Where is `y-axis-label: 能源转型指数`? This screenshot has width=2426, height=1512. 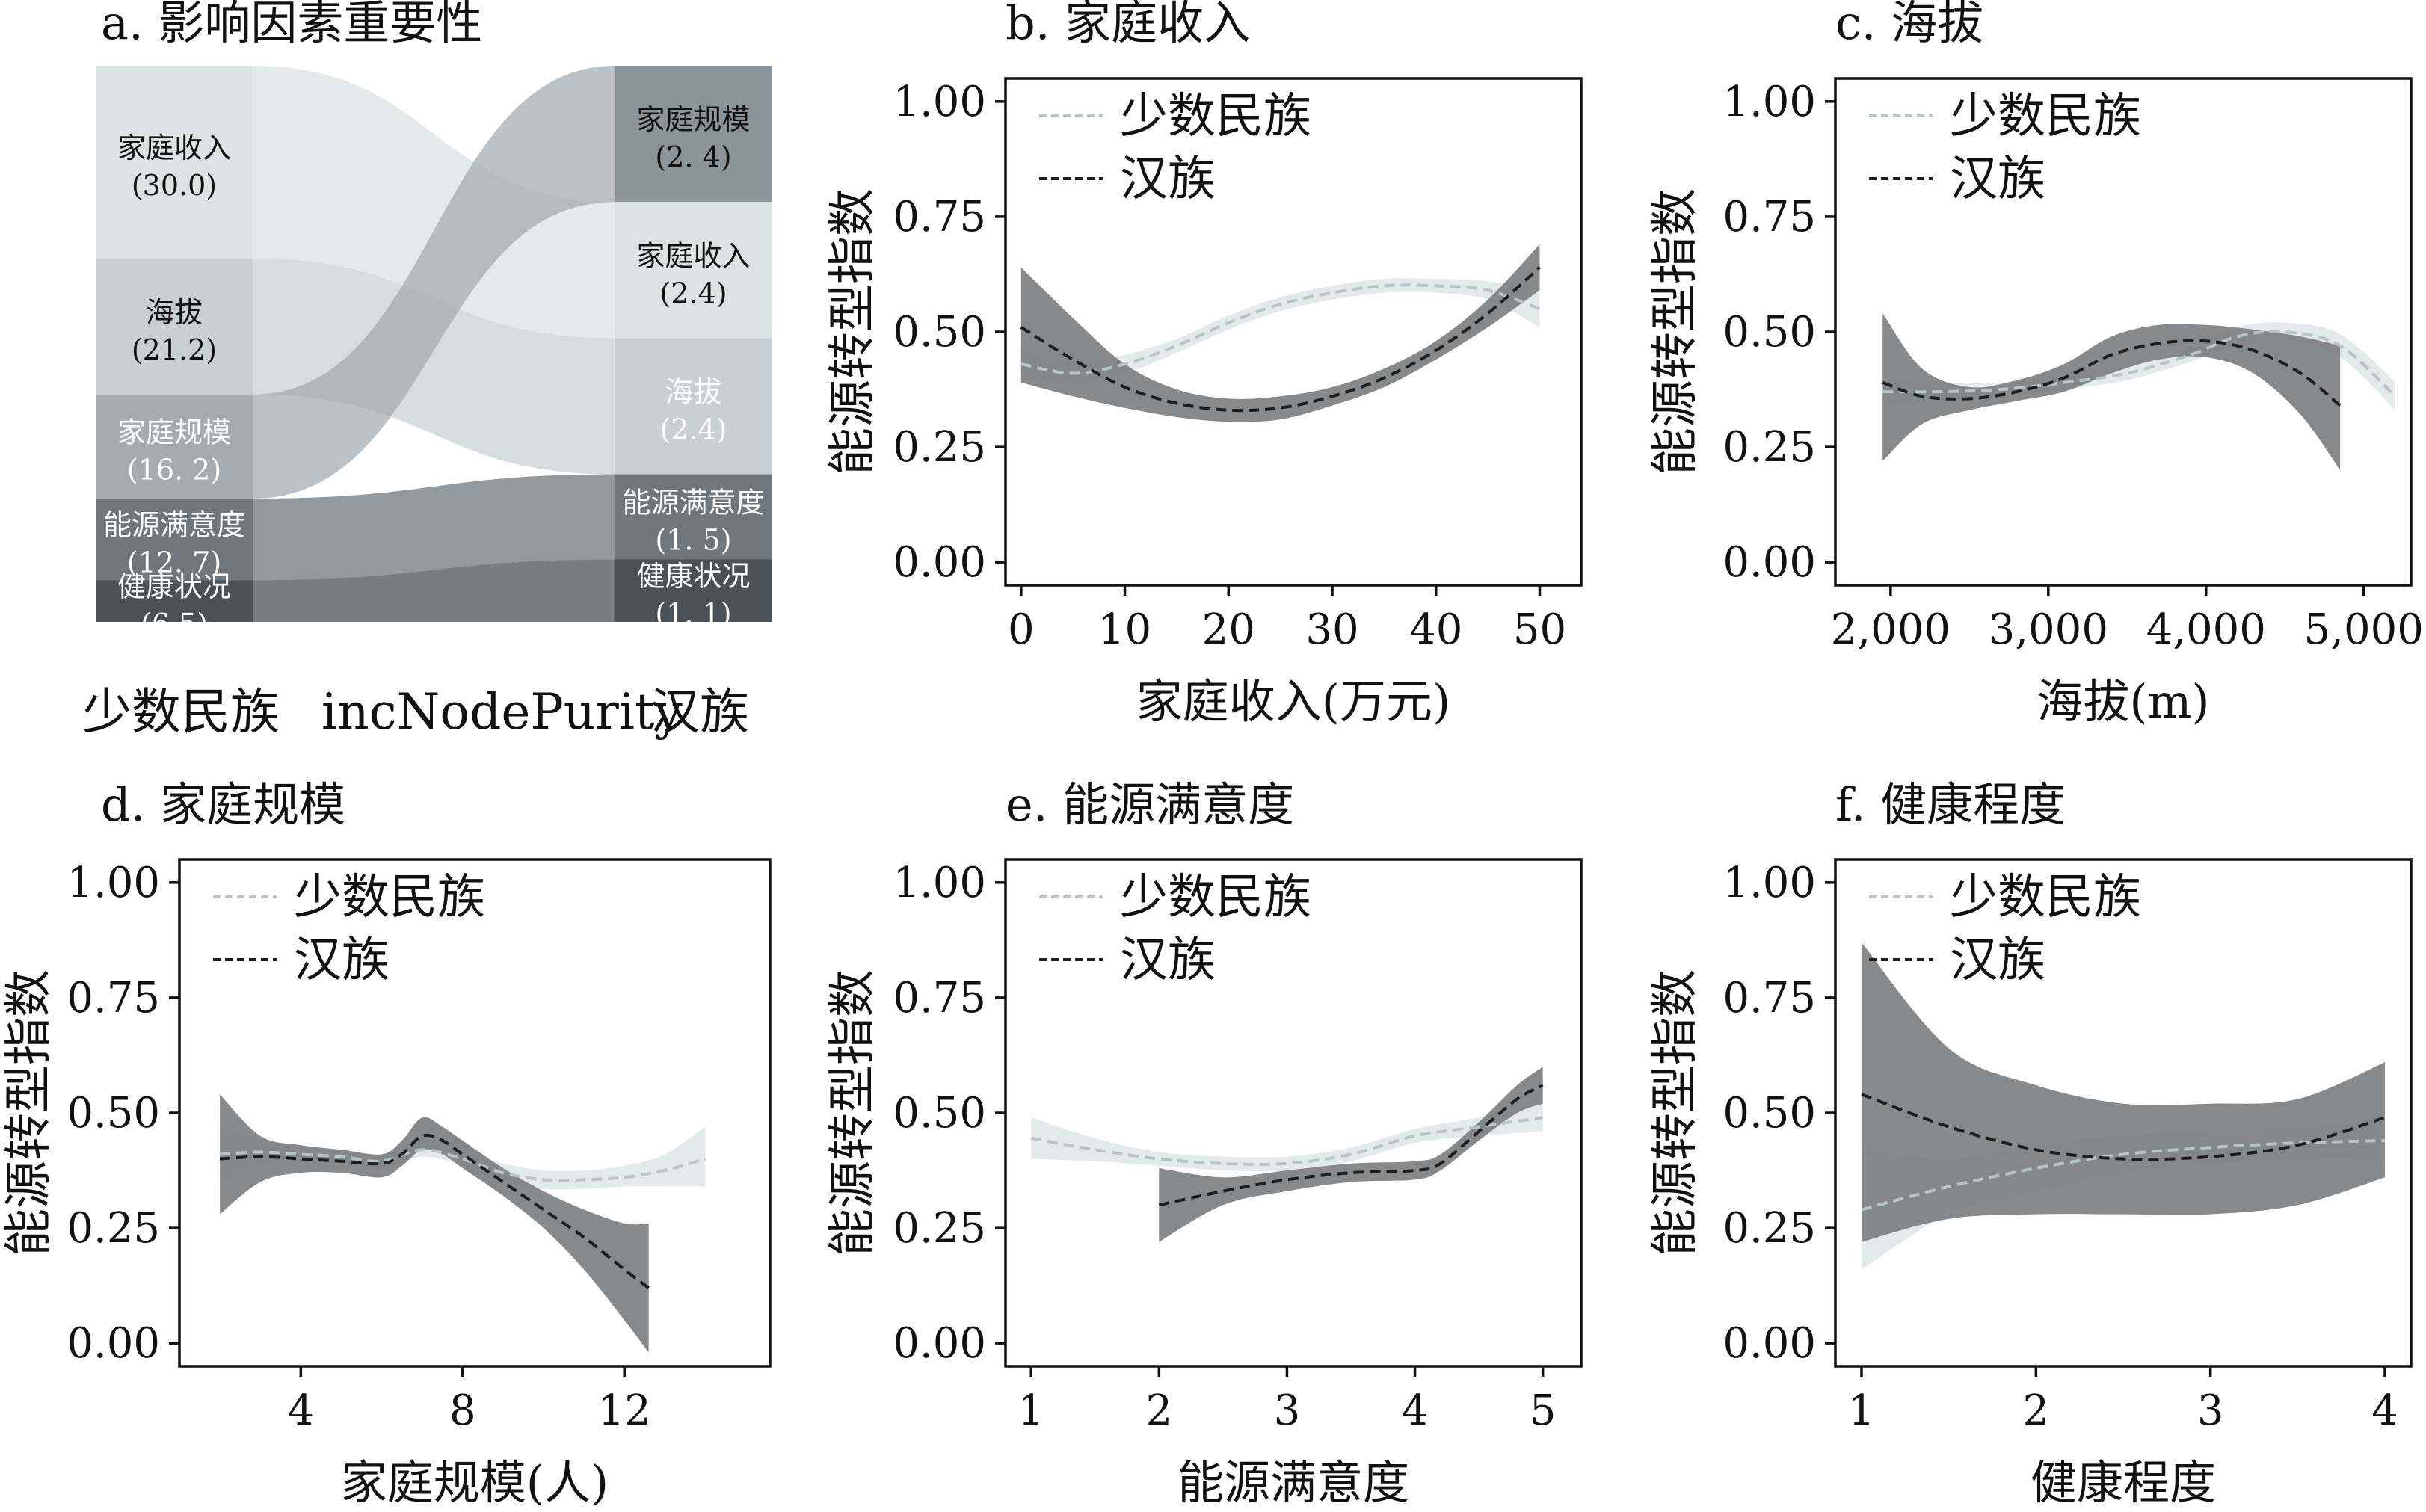
y-axis-label: 能源转型指数 is located at coordinates (853, 331).